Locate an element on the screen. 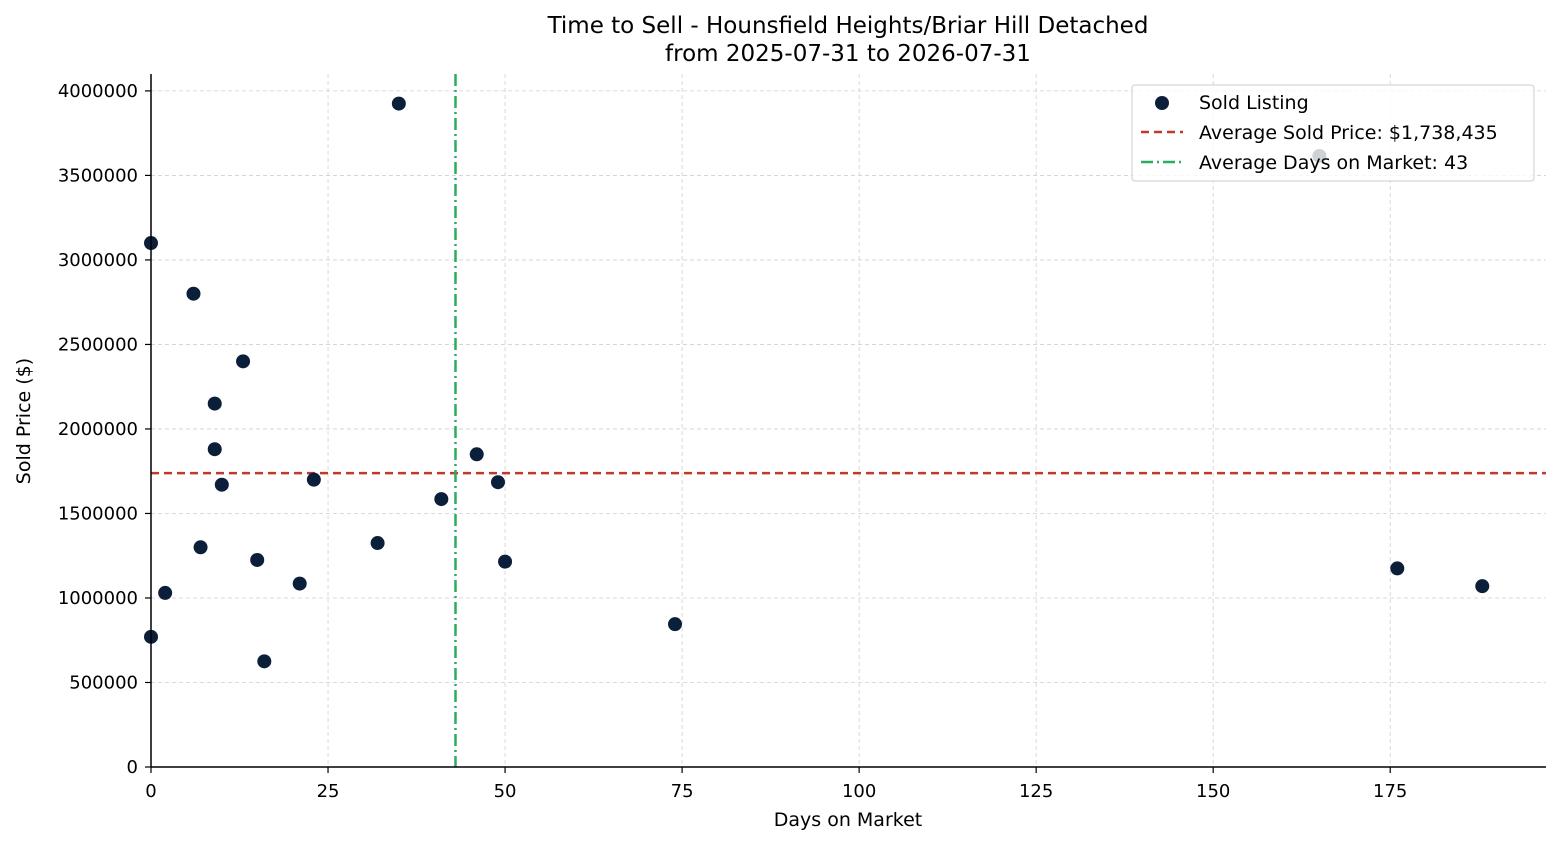 The image size is (1560, 845). y-tick-label: 0 is located at coordinates (132, 767).